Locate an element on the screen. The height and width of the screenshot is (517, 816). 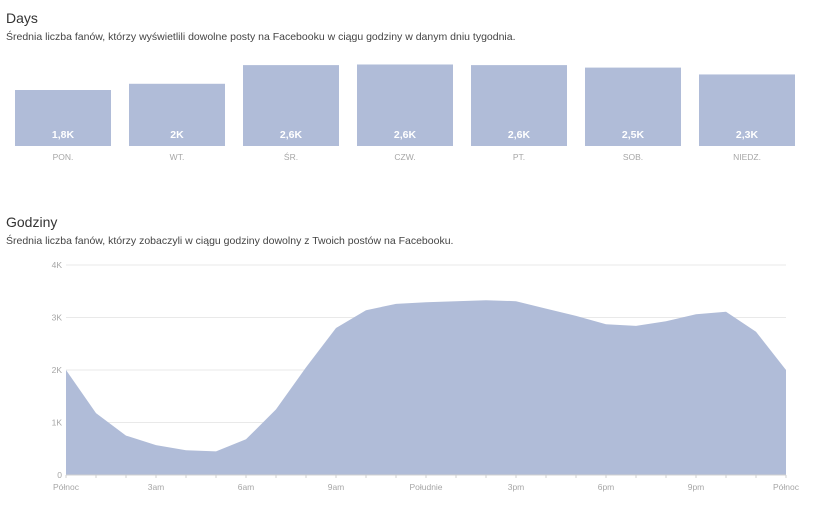
bar-value-label: 2,3K is located at coordinates (747, 135).